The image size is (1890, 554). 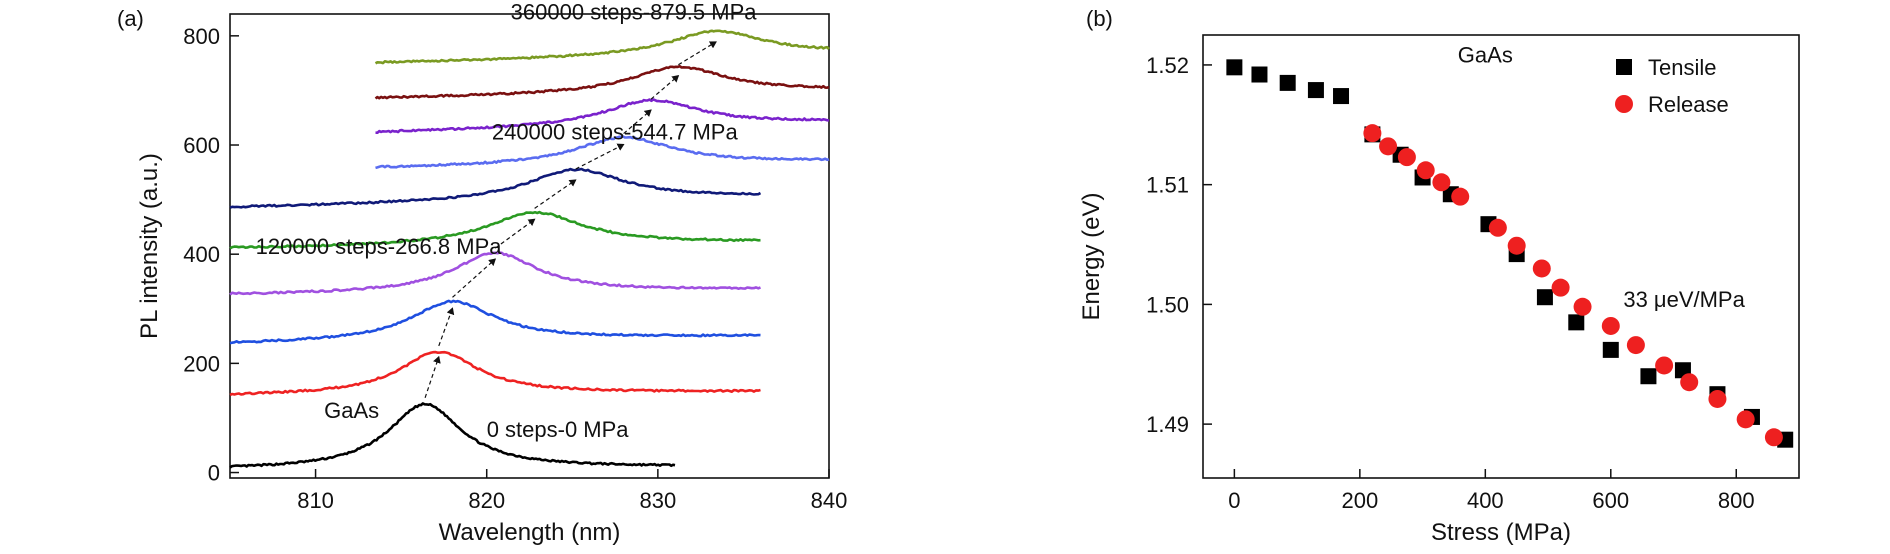 What do you see at coordinates (201, 254) in the screenshot?
I see `y-tick-label-a-400: 400` at bounding box center [201, 254].